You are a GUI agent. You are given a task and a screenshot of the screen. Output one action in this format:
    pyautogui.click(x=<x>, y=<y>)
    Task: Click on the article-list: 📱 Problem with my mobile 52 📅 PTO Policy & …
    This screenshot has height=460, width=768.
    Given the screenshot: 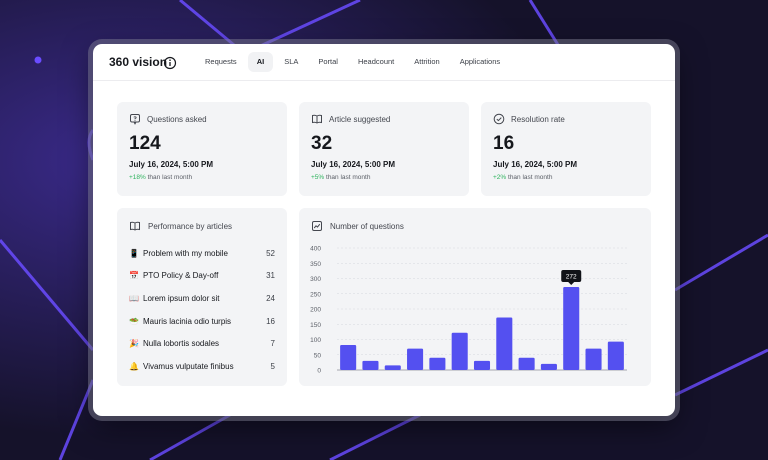 What is the action you would take?
    pyautogui.click(x=202, y=310)
    